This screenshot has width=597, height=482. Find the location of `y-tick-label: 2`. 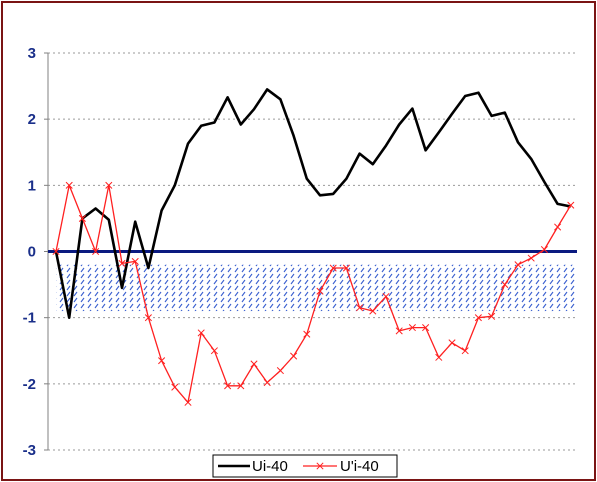

y-tick-label: 2 is located at coordinates (32, 119).